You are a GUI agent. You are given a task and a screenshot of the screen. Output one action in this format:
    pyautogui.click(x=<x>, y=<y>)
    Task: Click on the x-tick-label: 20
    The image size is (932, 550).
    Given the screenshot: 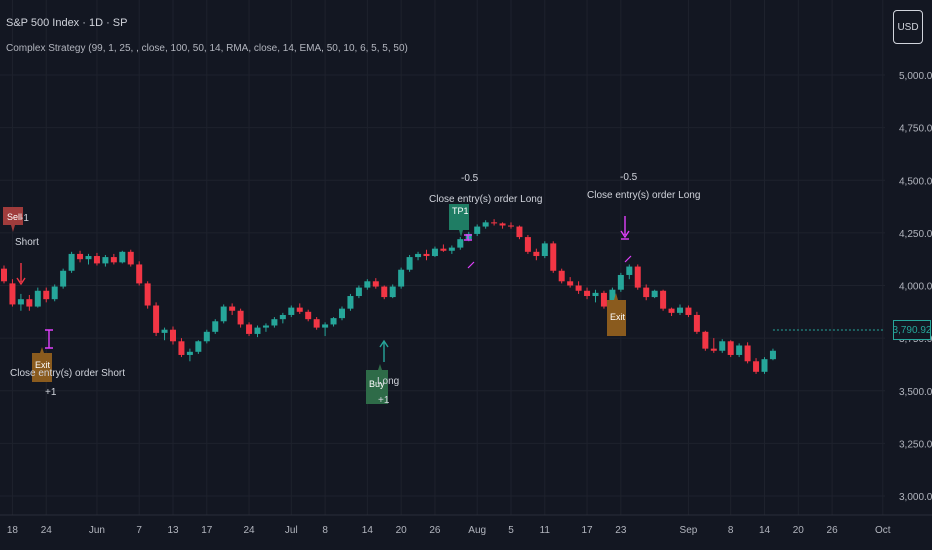 What is the action you would take?
    pyautogui.click(x=402, y=530)
    